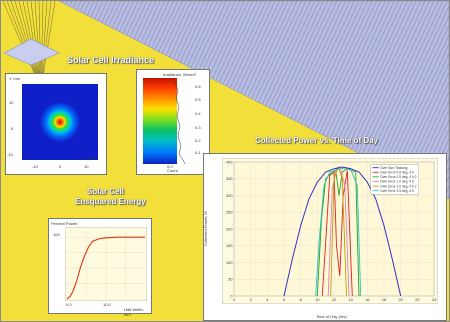 The width and height of the screenshot is (450, 322). I want to click on colorbar-tick: 0.3, so click(198, 127).